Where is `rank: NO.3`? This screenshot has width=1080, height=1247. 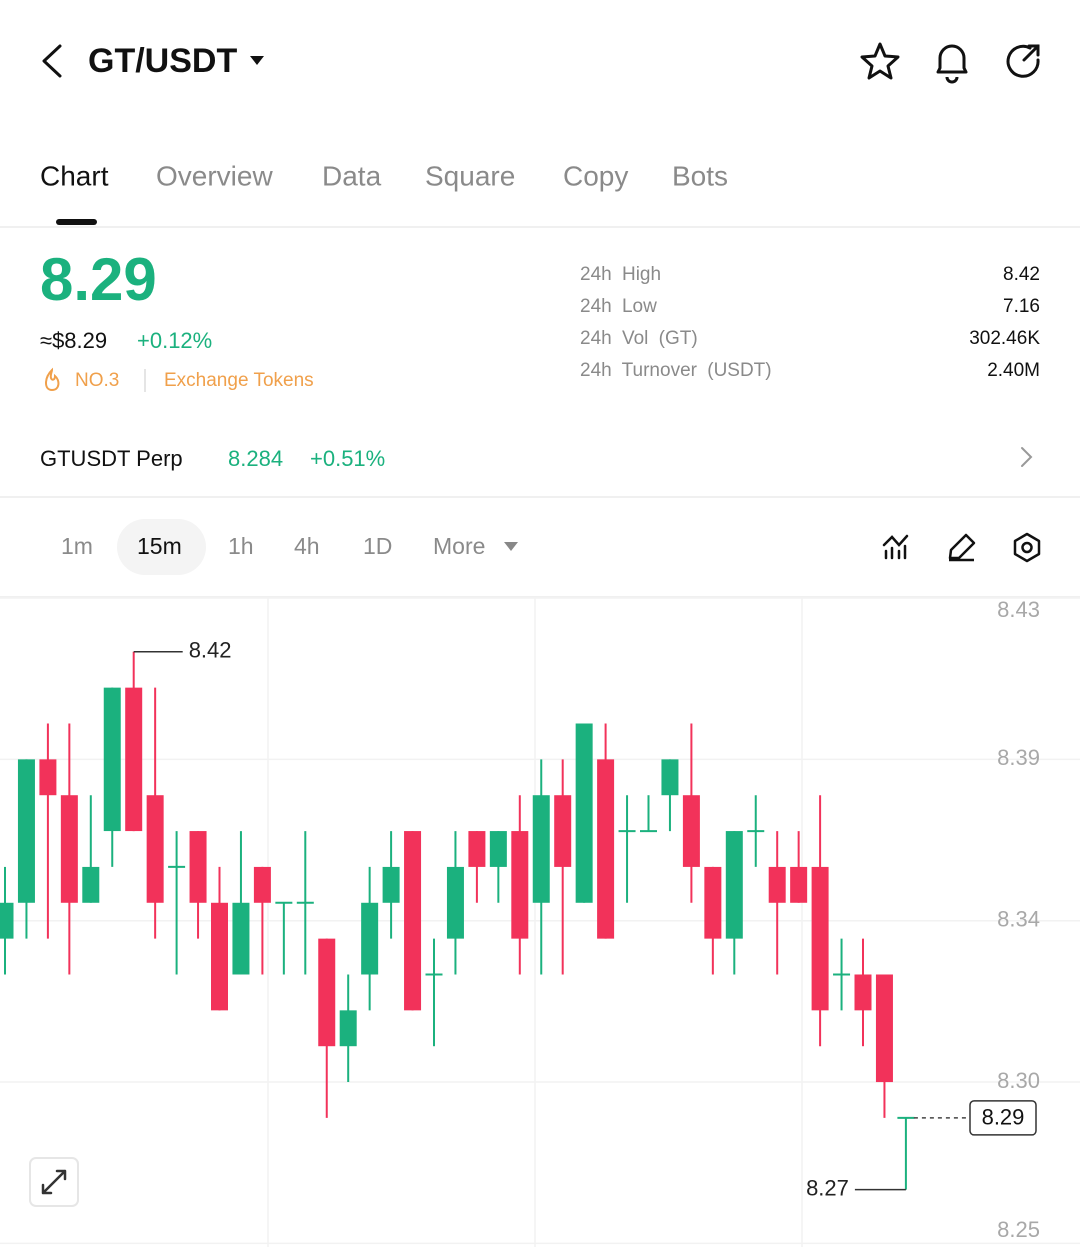 rank: NO.3 is located at coordinates (97, 380).